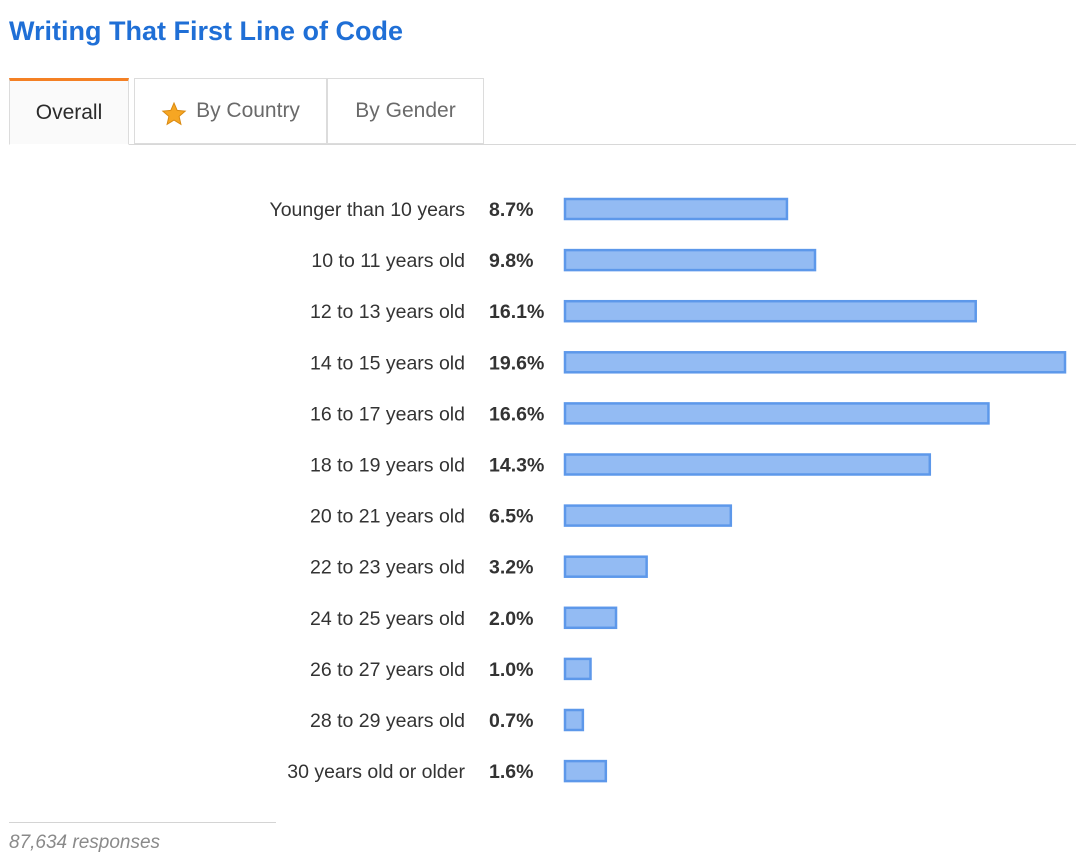  I want to click on value-label: 19.6%, so click(516, 363).